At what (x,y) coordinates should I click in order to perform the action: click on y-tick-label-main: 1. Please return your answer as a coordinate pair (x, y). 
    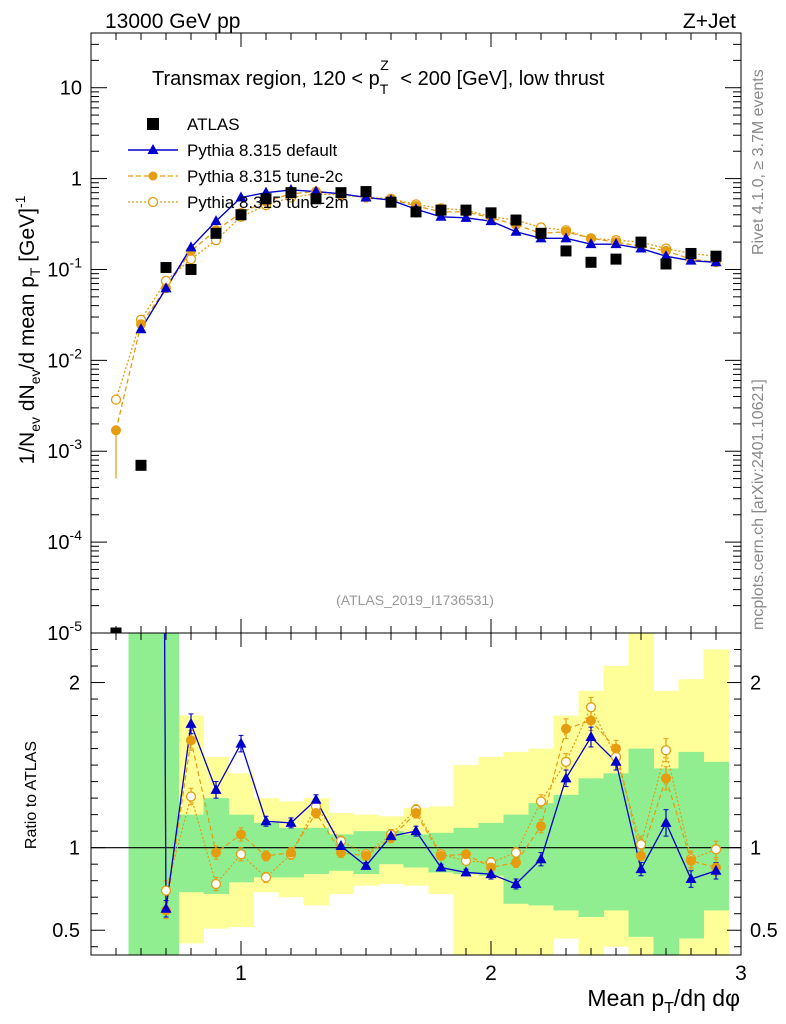
    Looking at the image, I should click on (76, 180).